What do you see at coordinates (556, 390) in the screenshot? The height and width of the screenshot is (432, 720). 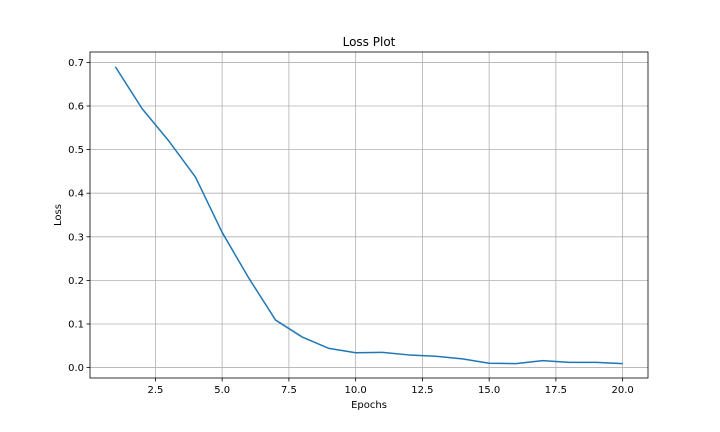 I see `x-tick-label: 17.5` at bounding box center [556, 390].